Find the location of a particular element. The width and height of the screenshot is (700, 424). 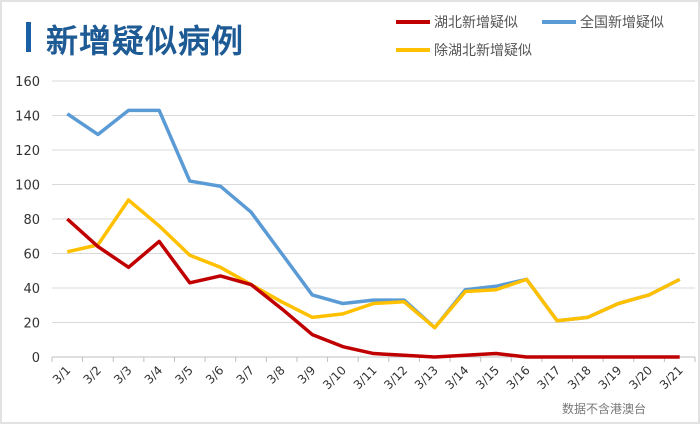

x-tick-label: 3/6 is located at coordinates (215, 375).